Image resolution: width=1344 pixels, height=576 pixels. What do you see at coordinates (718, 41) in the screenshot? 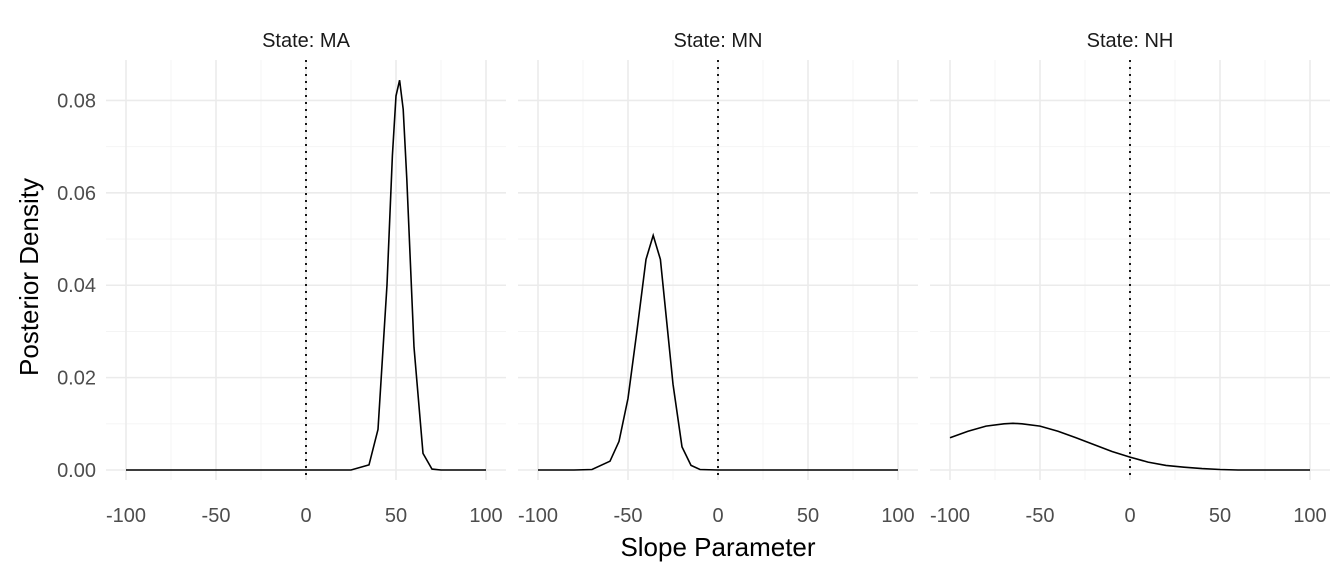
I see `facet-strip-label: State: MN` at bounding box center [718, 41].